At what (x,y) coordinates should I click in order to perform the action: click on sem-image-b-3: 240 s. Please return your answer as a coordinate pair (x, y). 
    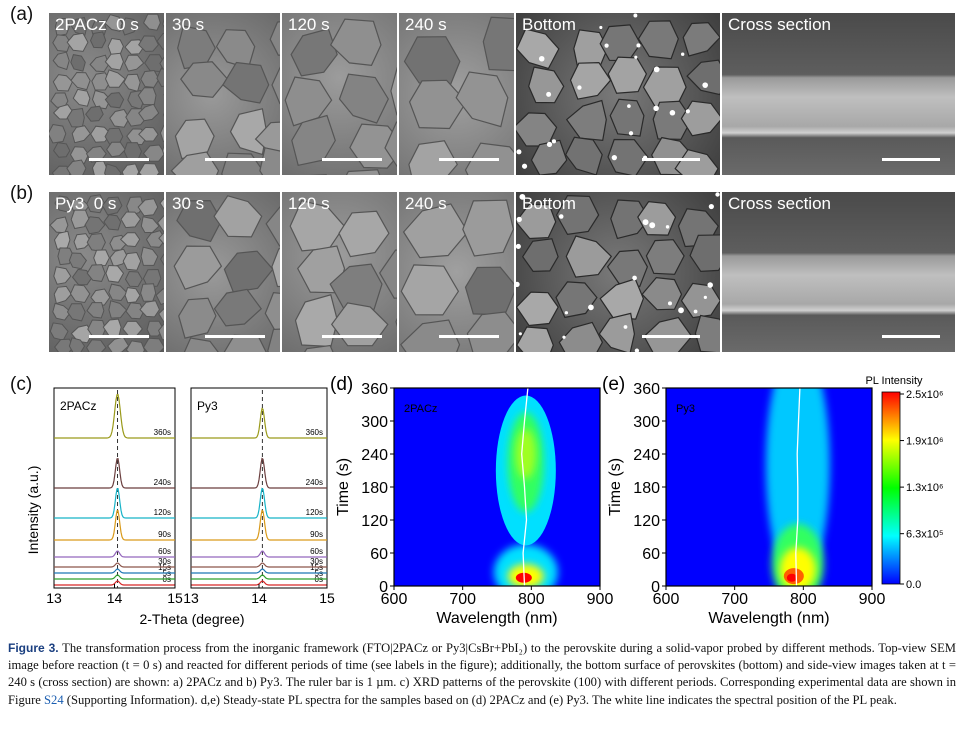
    Looking at the image, I should click on (456, 272).